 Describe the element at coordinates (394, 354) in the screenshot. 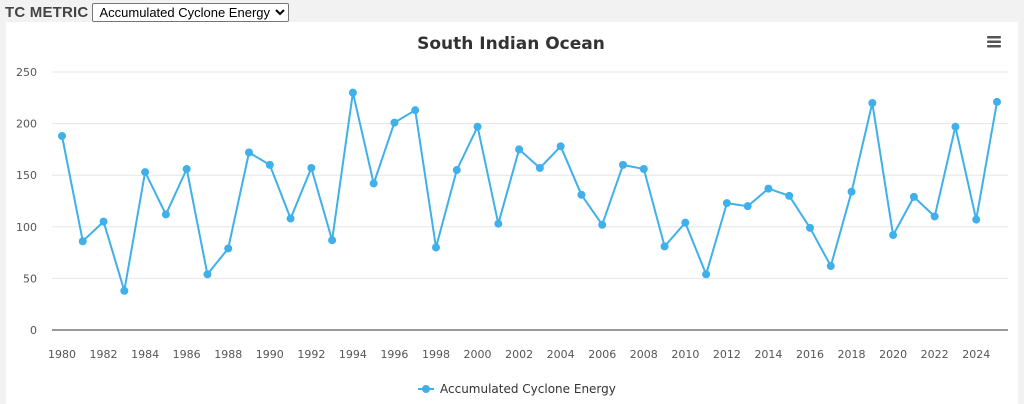

I see `x-tick-label: 1996` at that location.